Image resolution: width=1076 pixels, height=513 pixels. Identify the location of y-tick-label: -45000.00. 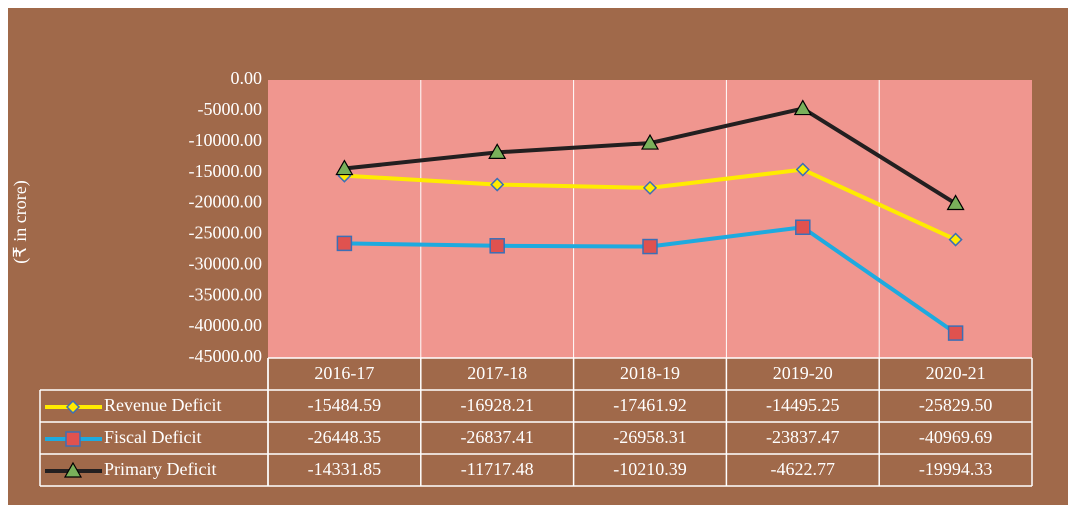
(226, 356).